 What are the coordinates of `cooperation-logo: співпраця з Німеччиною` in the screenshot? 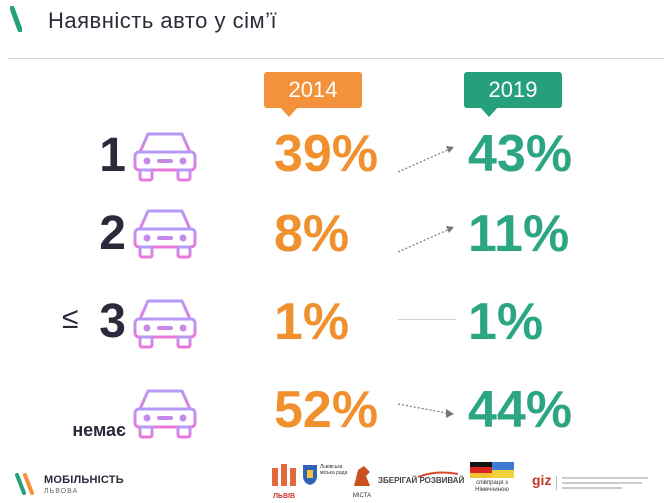 It's located at (492, 480).